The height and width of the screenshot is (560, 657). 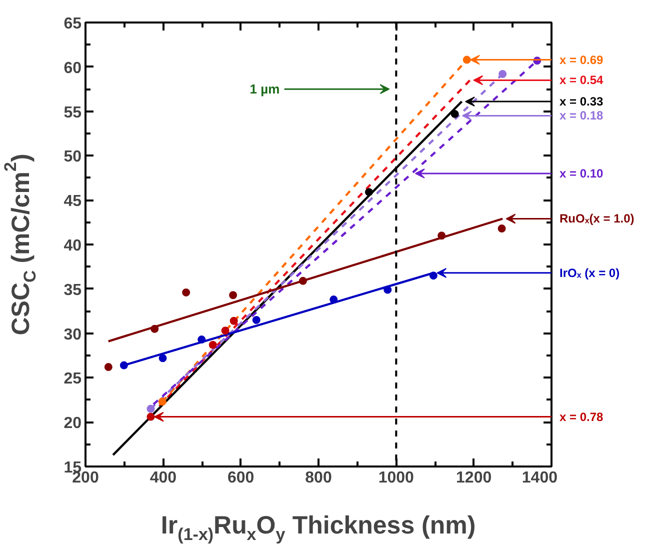 What do you see at coordinates (396, 478) in the screenshot?
I see `x-tick-label: 1000` at bounding box center [396, 478].